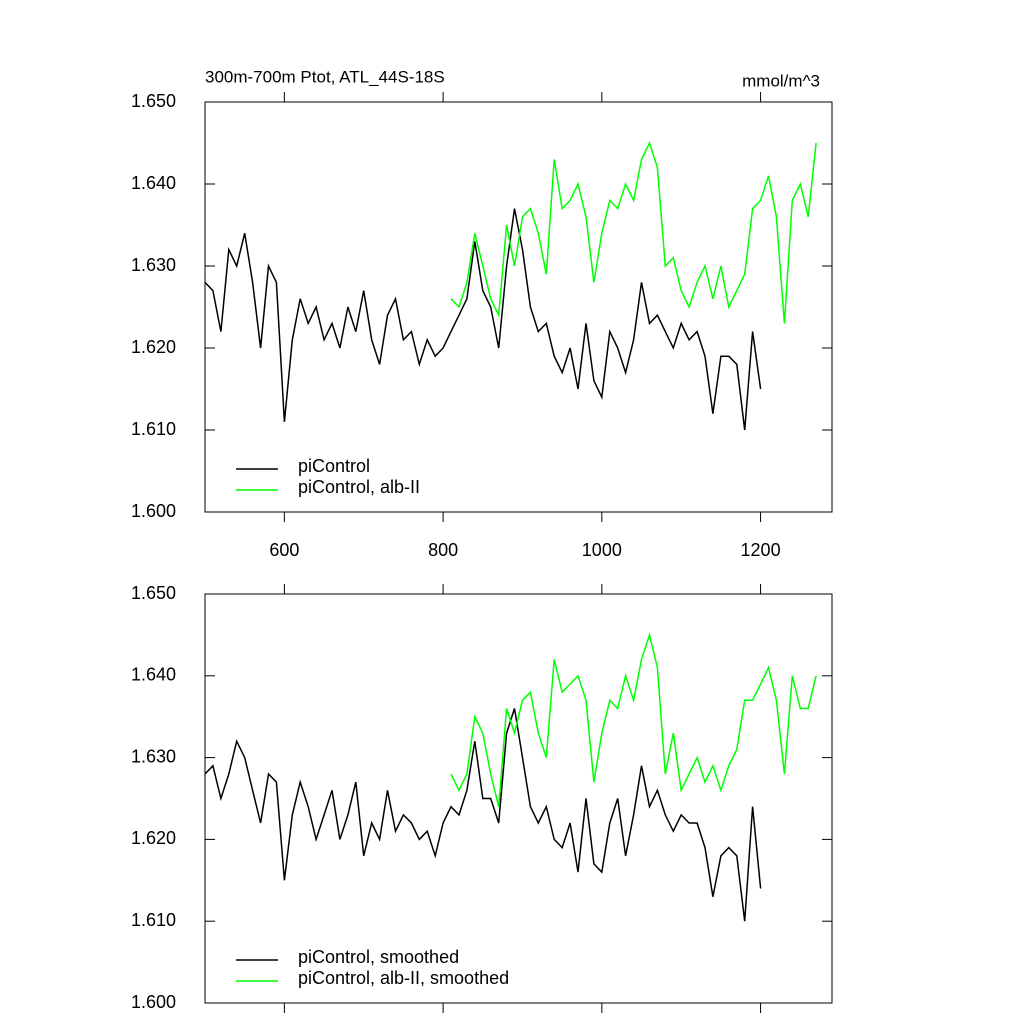 The height and width of the screenshot is (1024, 1024). Describe the element at coordinates (325, 76) in the screenshot. I see `chart-title: 300m-700m Ptot, ATL_44S-18S` at that location.